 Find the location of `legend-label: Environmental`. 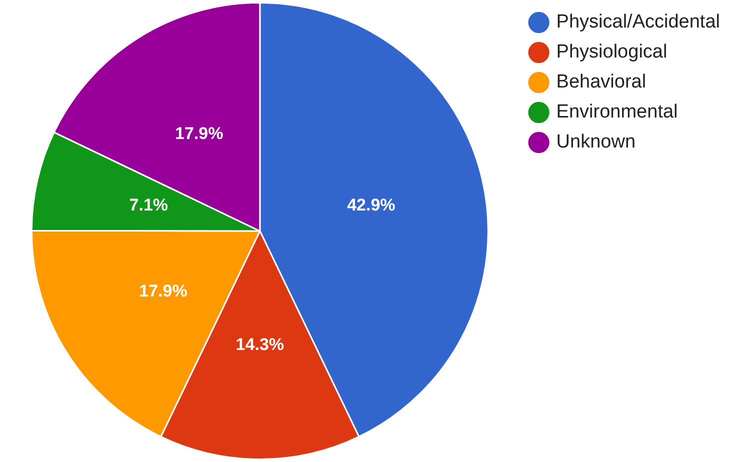

legend-label: Environmental is located at coordinates (617, 112).